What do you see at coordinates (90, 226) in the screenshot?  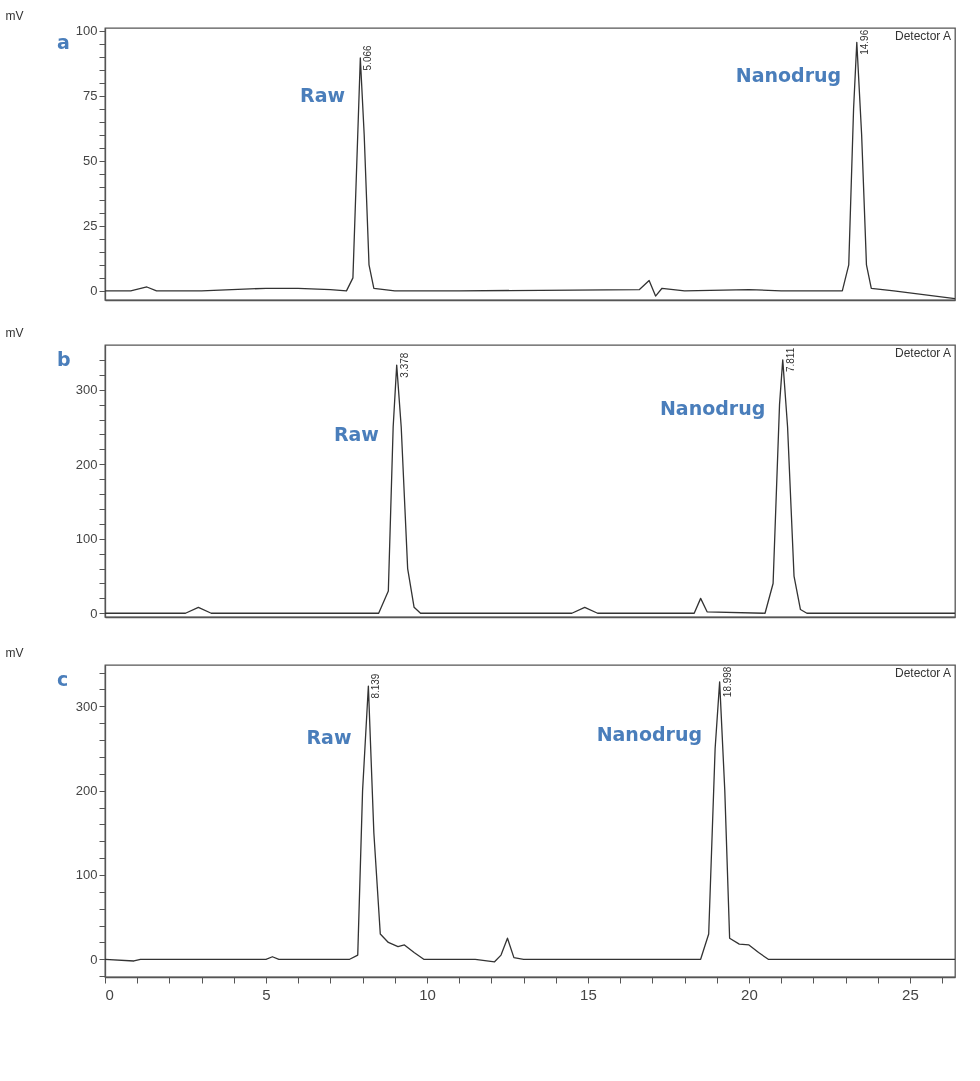 I see `y-tick-label: 25` at bounding box center [90, 226].